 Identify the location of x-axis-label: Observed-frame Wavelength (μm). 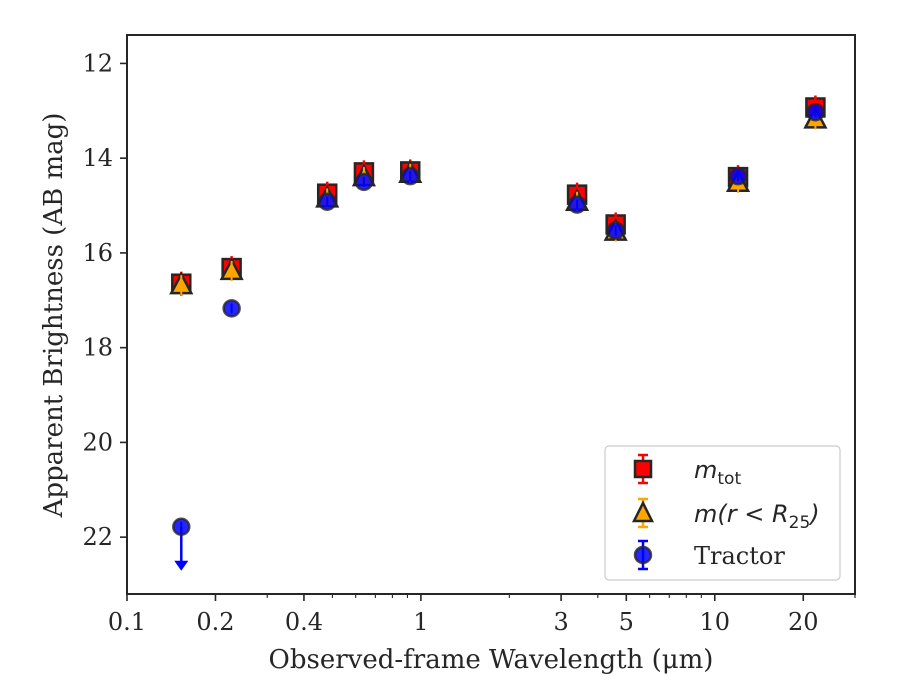
(491, 660).